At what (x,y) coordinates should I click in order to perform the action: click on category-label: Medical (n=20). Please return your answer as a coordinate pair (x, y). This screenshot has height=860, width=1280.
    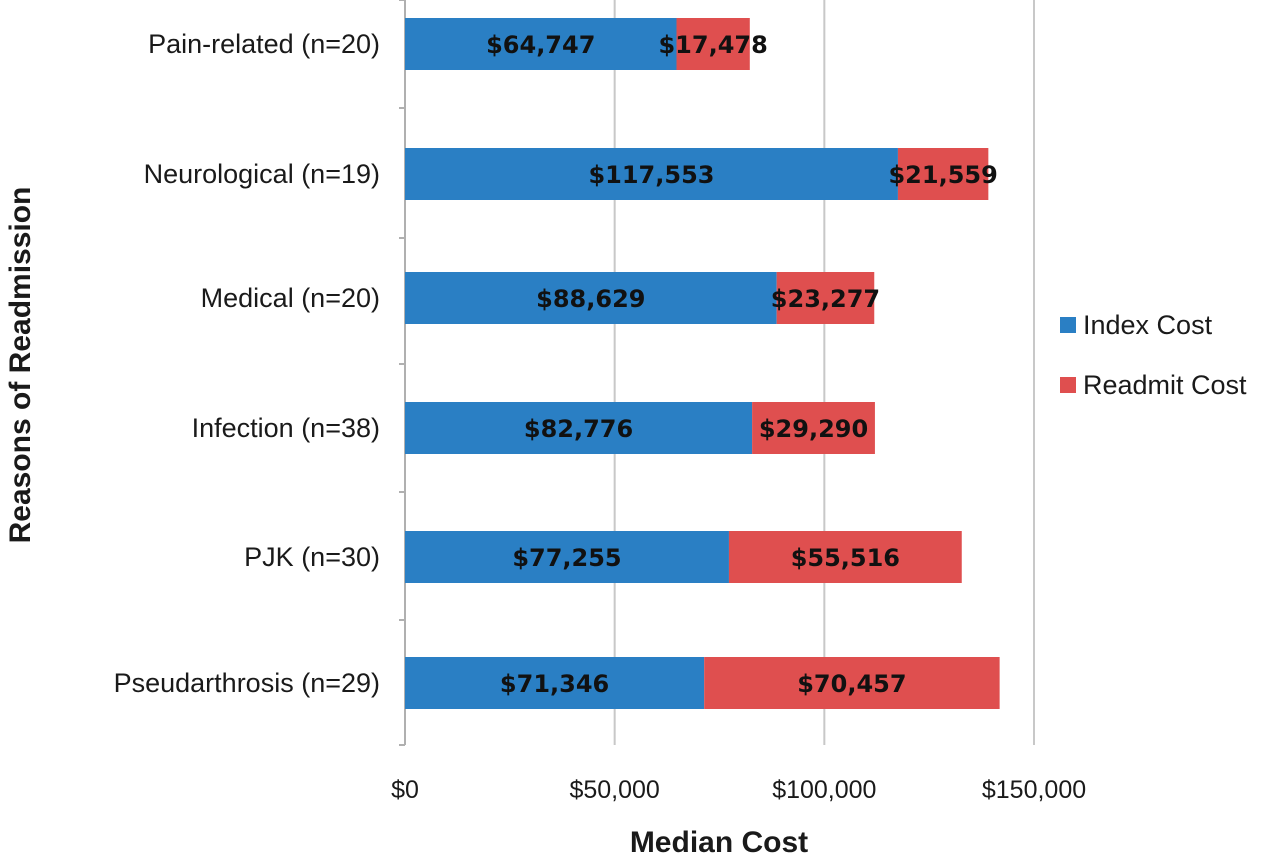
    Looking at the image, I should click on (290, 298).